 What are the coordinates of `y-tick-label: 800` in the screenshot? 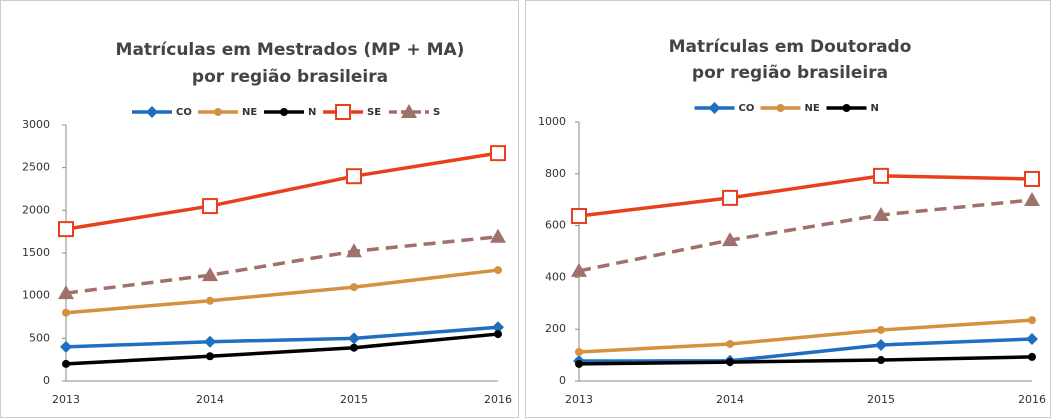 It's located at (555, 173).